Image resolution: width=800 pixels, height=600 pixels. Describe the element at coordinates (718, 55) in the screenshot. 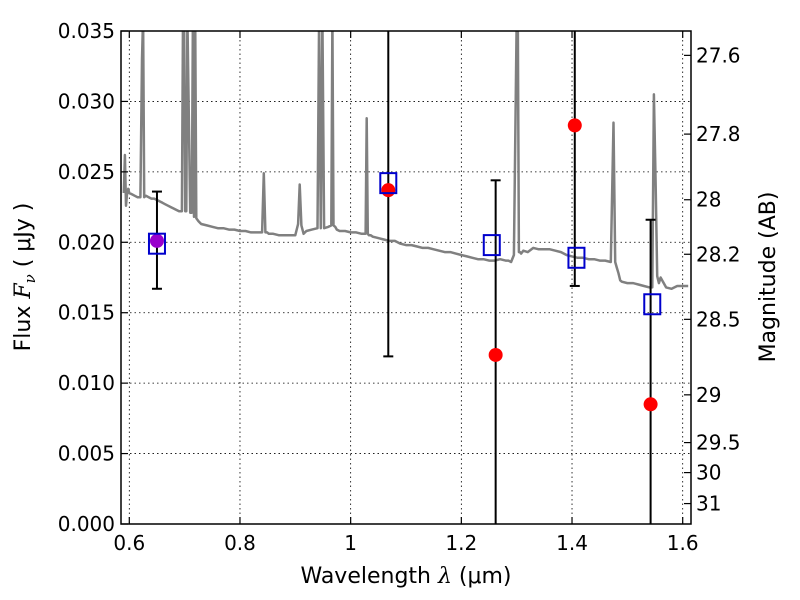

I see `right-tick-label: 27.6` at that location.